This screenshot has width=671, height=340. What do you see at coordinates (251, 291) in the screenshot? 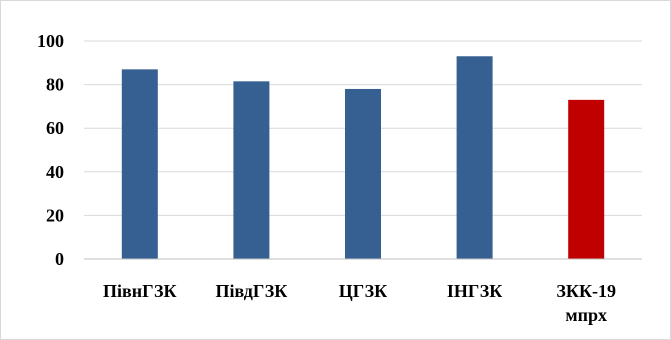
I see `category-label: ПівдГЗК` at bounding box center [251, 291].